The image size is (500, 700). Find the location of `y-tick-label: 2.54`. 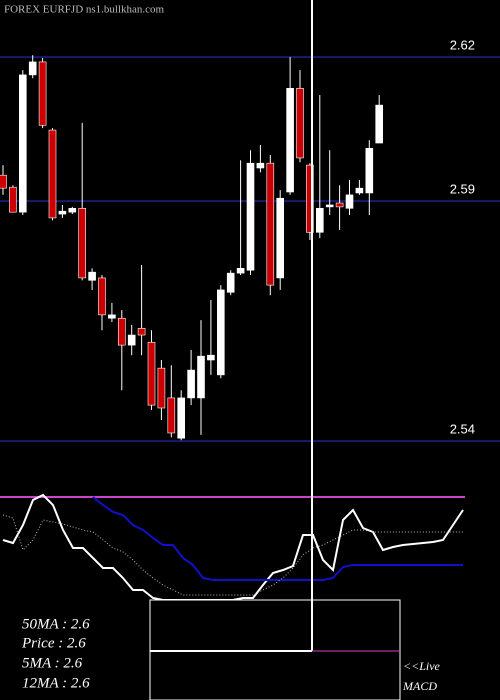

y-tick-label: 2.54 is located at coordinates (462, 429).